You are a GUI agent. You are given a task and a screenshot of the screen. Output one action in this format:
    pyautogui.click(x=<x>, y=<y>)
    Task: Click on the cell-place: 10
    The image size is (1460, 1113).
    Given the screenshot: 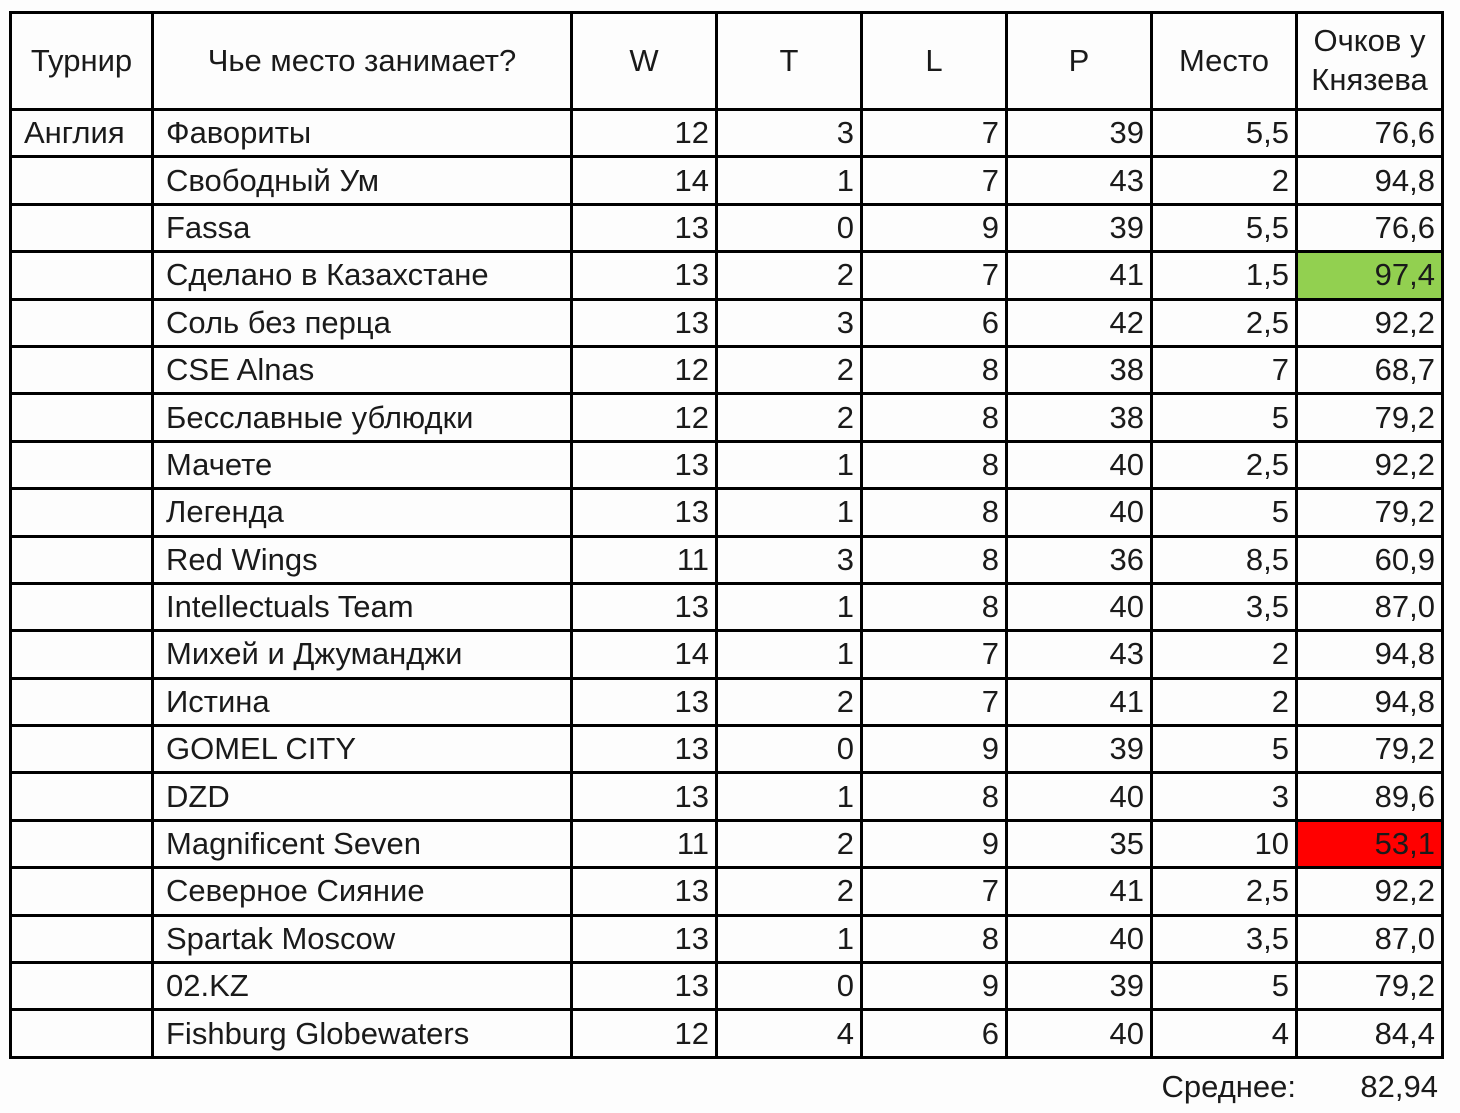 What is the action you would take?
    pyautogui.click(x=1224, y=844)
    